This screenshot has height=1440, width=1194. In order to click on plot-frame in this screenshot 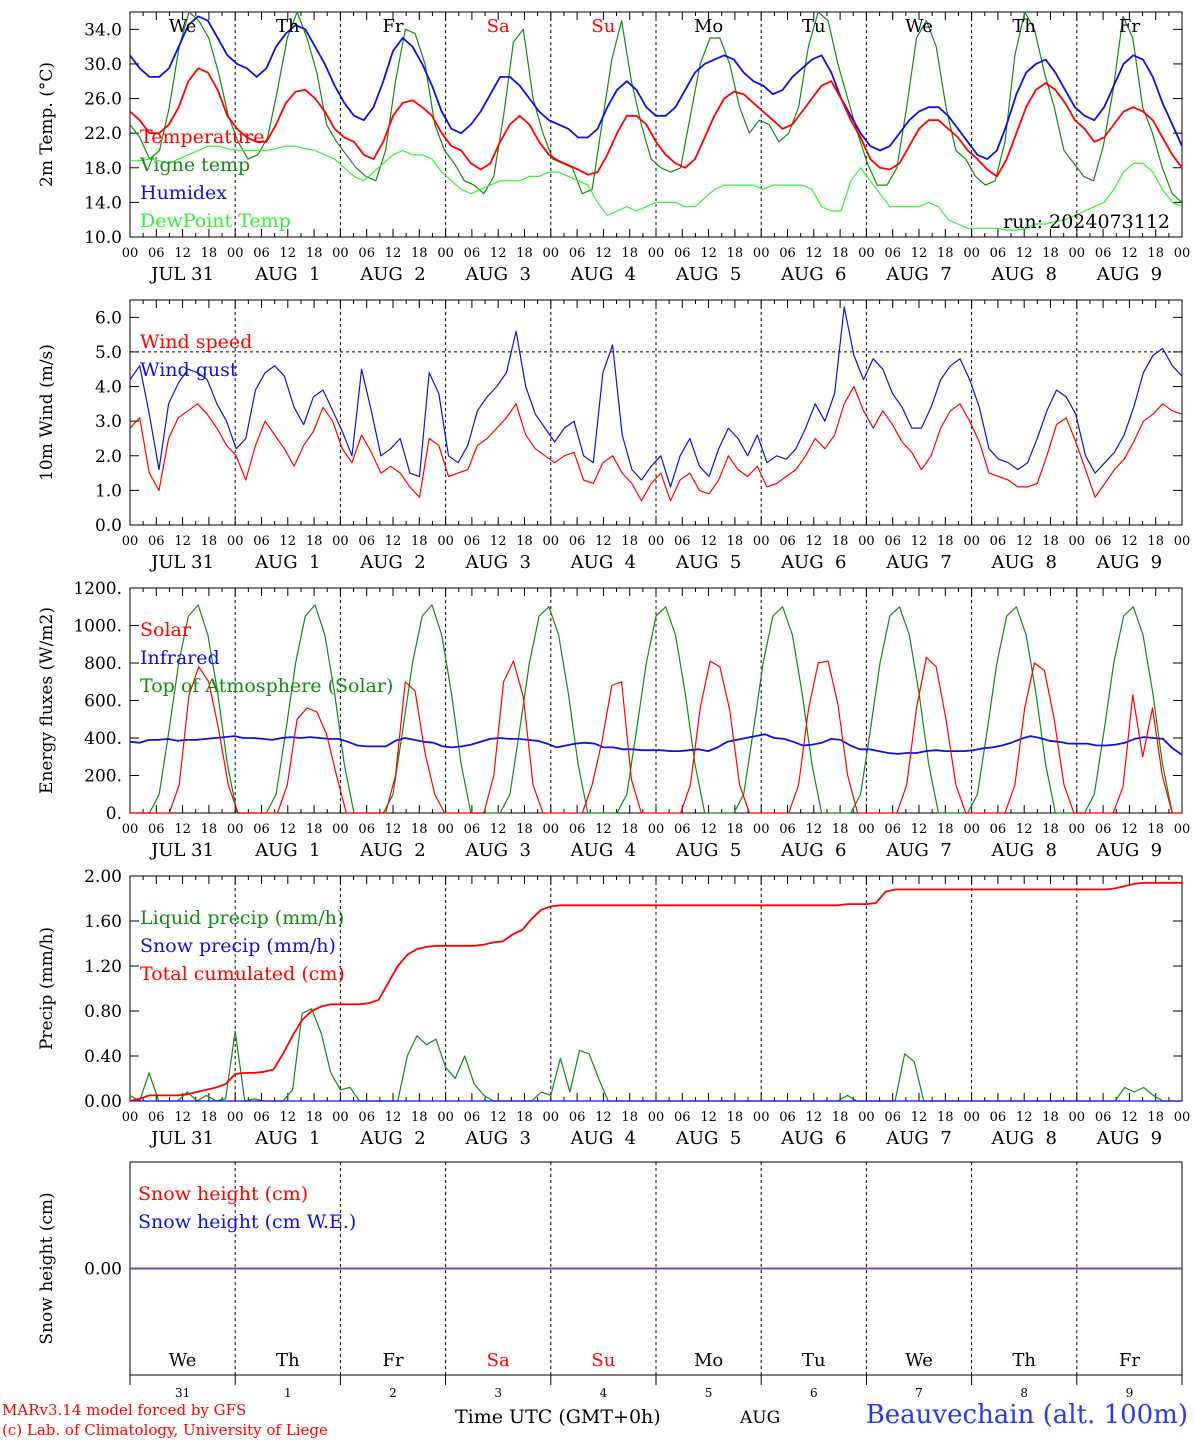, I will do `click(656, 412)`.